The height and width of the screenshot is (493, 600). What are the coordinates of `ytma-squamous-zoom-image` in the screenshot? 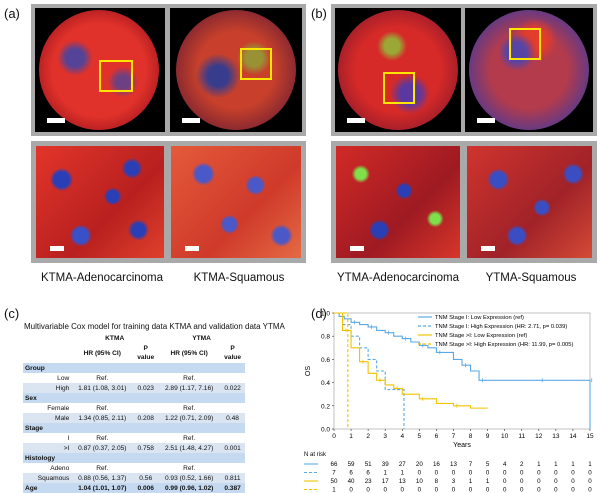 It's located at (529, 202).